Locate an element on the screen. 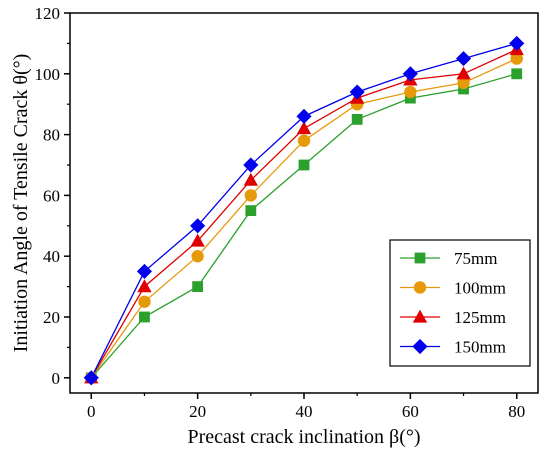 This screenshot has height=457, width=550. legend: 75mm 100mm 125mm 150mm is located at coordinates (460, 303).